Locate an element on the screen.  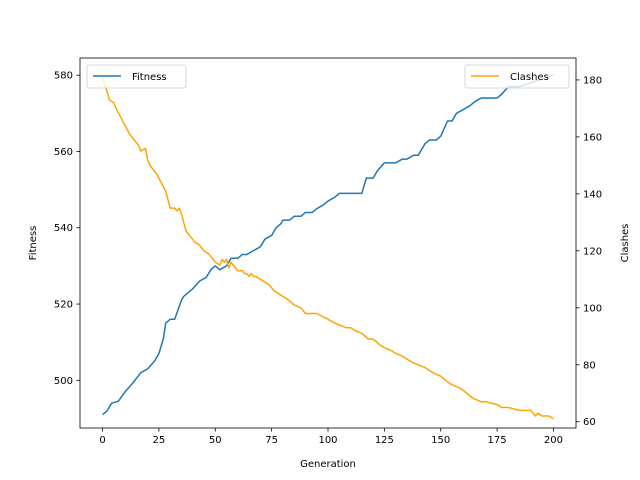
left-y-axis-ticks: 500 520 540 560 580 is located at coordinates (67, 229).